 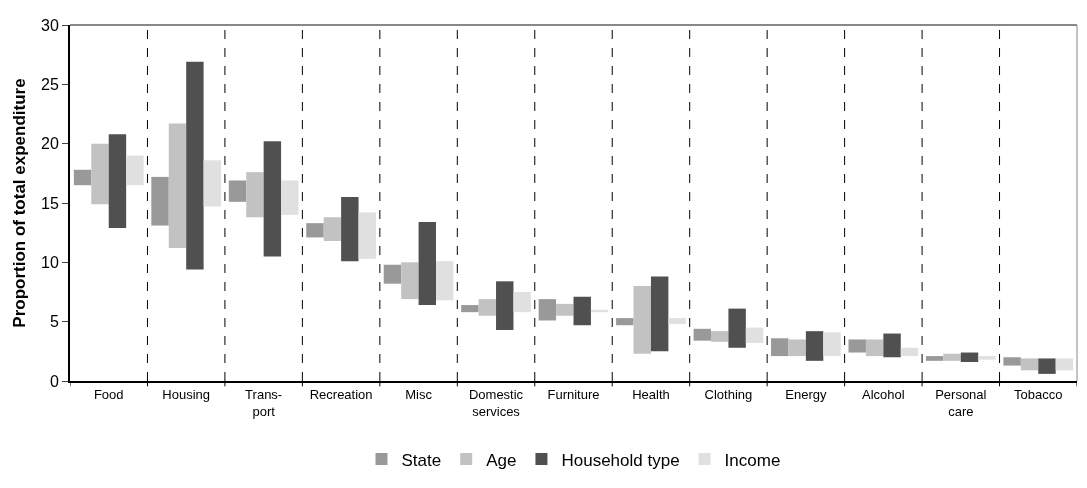 I want to click on y-tick-label: 5, so click(x=54, y=322).